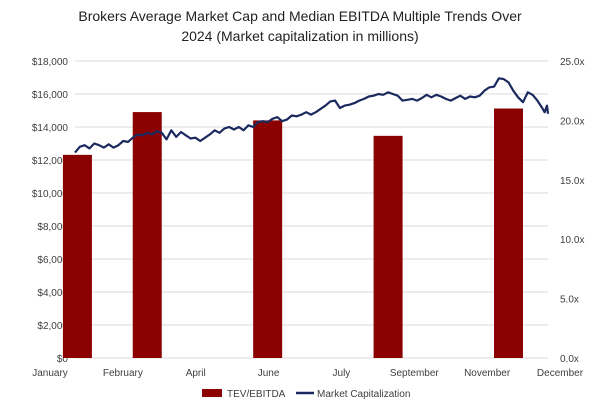  I want to click on y-left-tick-label: $8,000, so click(52, 227).